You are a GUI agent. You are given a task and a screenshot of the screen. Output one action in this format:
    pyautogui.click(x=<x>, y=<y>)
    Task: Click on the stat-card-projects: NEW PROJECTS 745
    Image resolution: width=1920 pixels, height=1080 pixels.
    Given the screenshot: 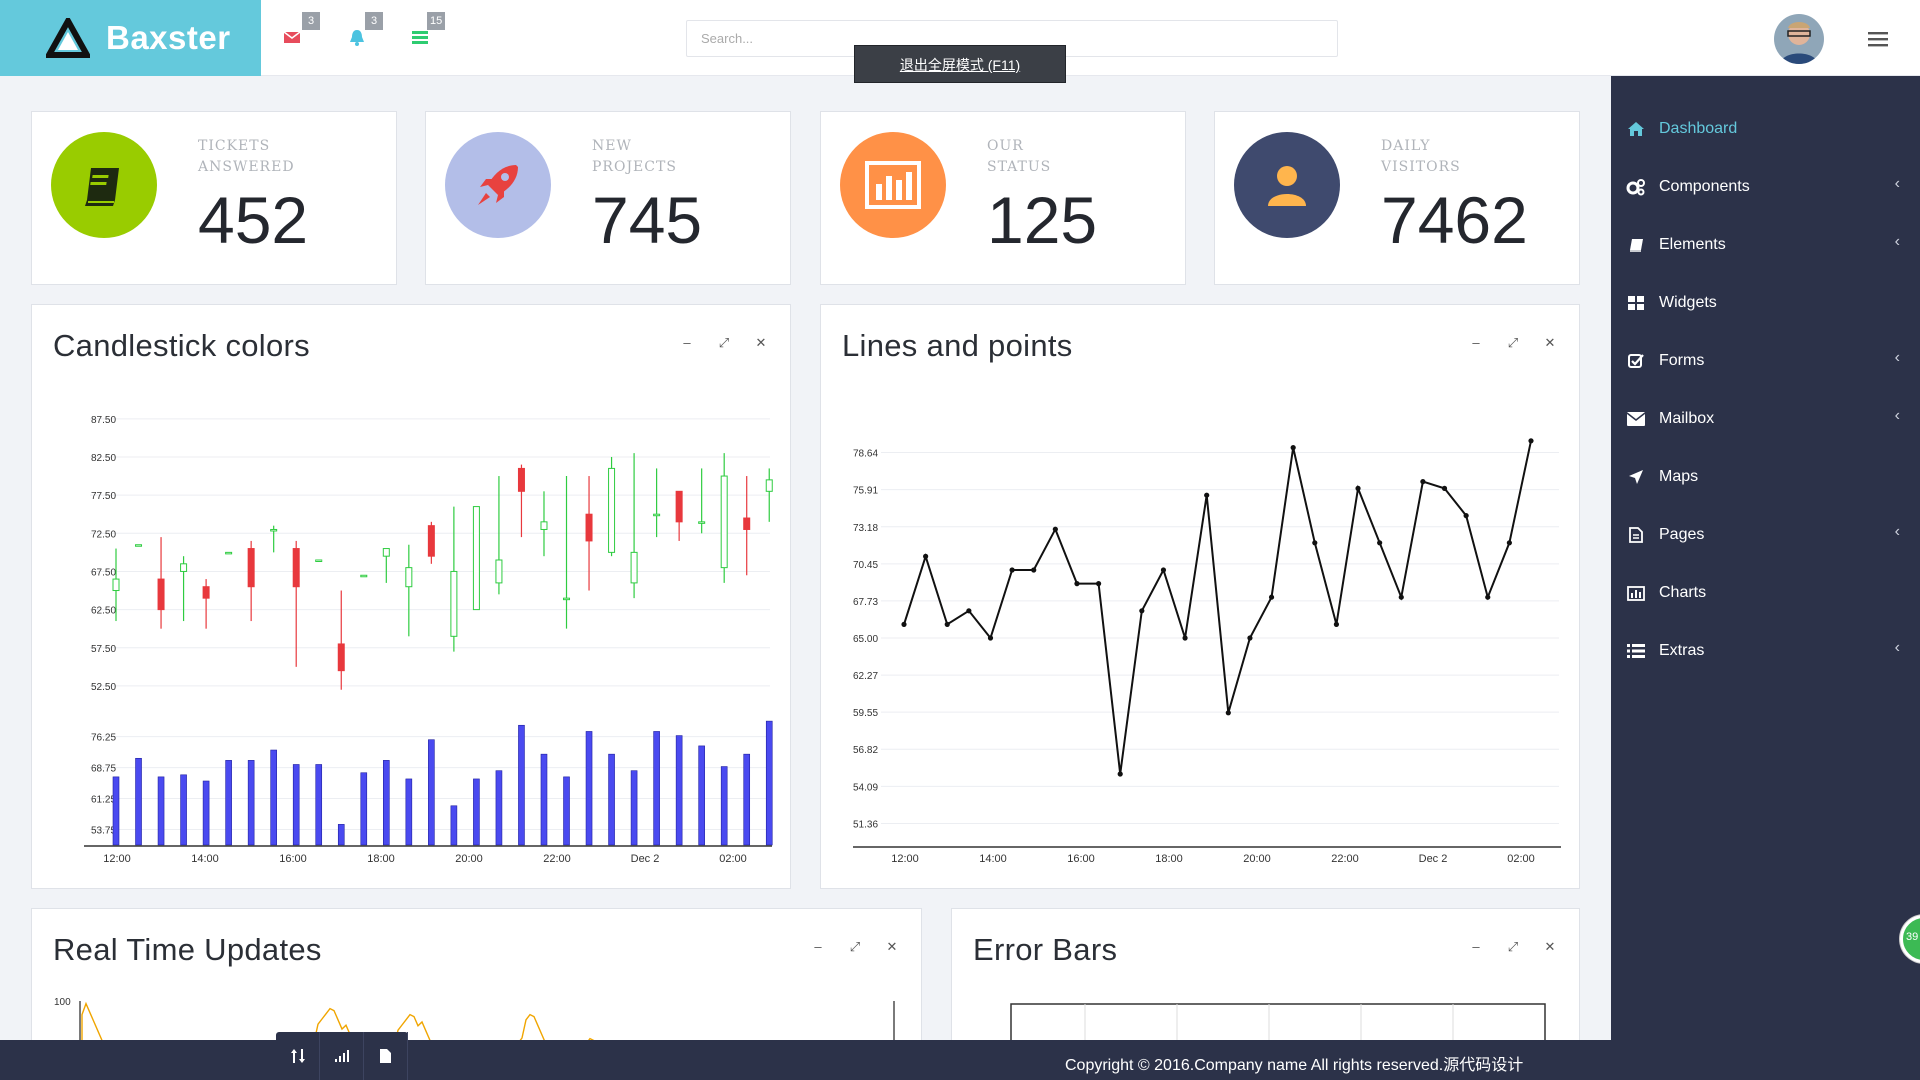 What is the action you would take?
    pyautogui.click(x=608, y=198)
    